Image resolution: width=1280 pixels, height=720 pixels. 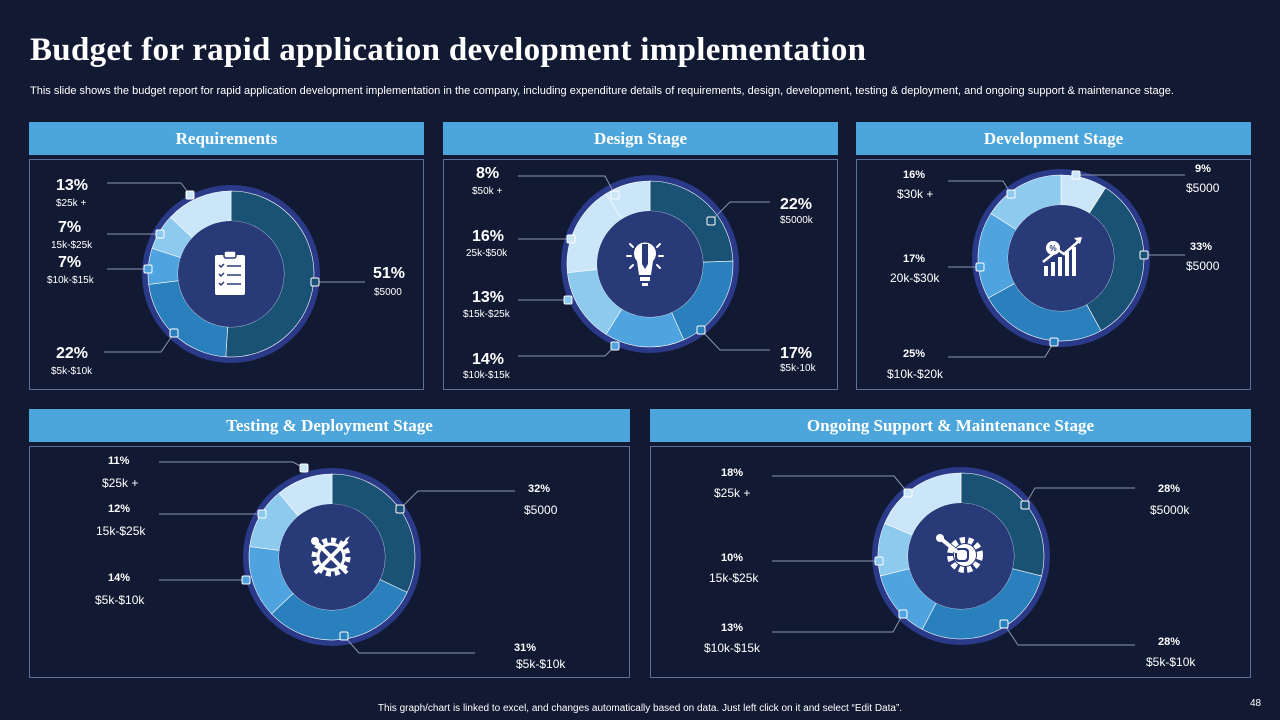 What do you see at coordinates (645, 264) in the screenshot?
I see `lightbulb-pencil-icon` at bounding box center [645, 264].